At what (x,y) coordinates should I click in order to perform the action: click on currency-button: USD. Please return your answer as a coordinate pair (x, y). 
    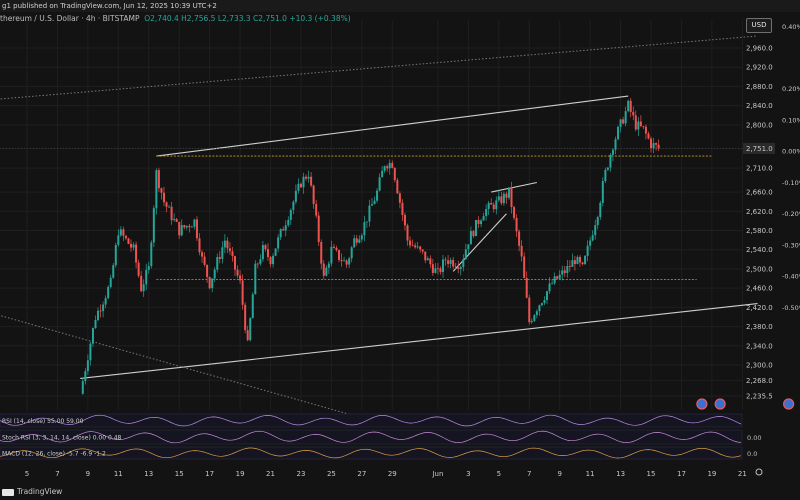
    Looking at the image, I should click on (759, 25).